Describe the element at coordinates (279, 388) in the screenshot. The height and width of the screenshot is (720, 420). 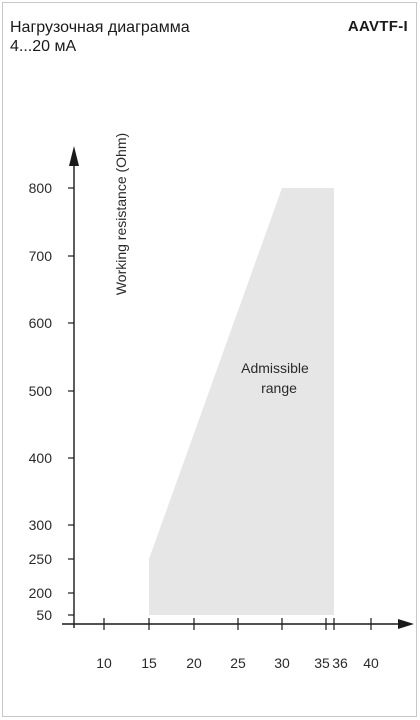
I see `region-label-line-2: range` at that location.